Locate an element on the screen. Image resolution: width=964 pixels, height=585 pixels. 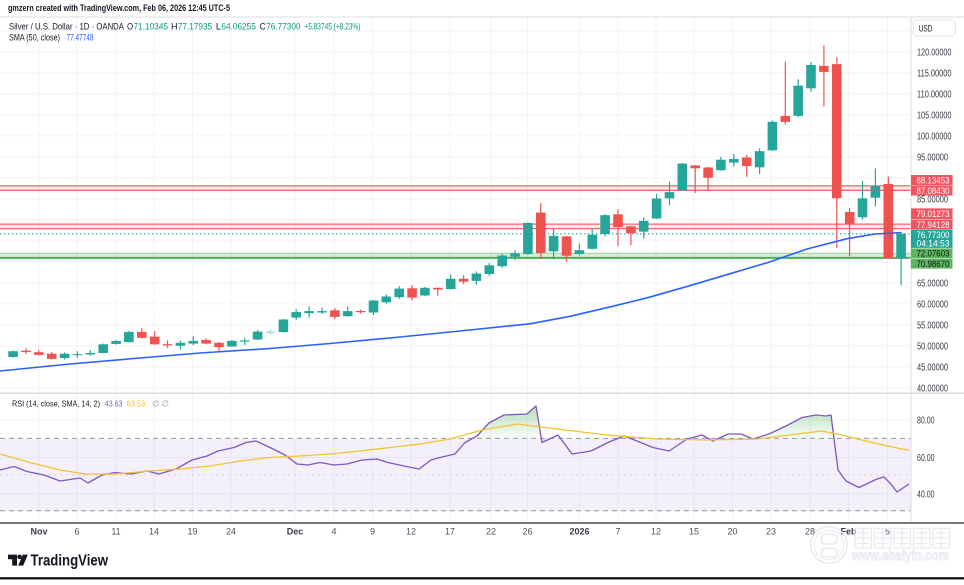
svg-text: 11 is located at coordinates (115, 532).